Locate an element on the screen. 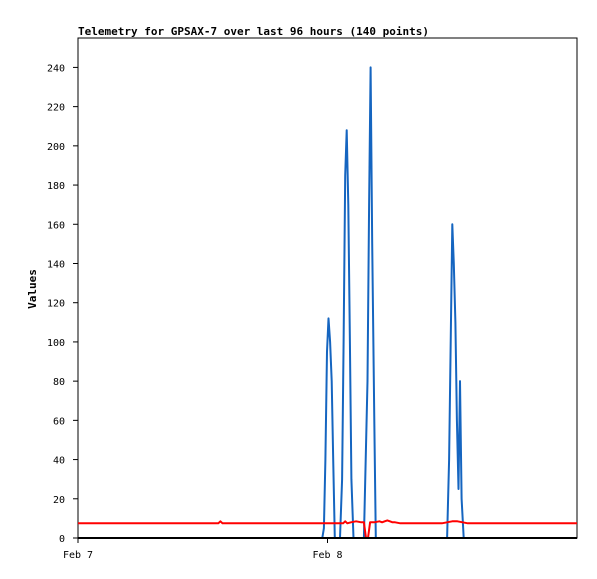 Image resolution: width=597 pixels, height=579 pixels. y-axis: 0 20 40 60 80 100 120 140 160 180 200 220 240 is located at coordinates (62, 304).